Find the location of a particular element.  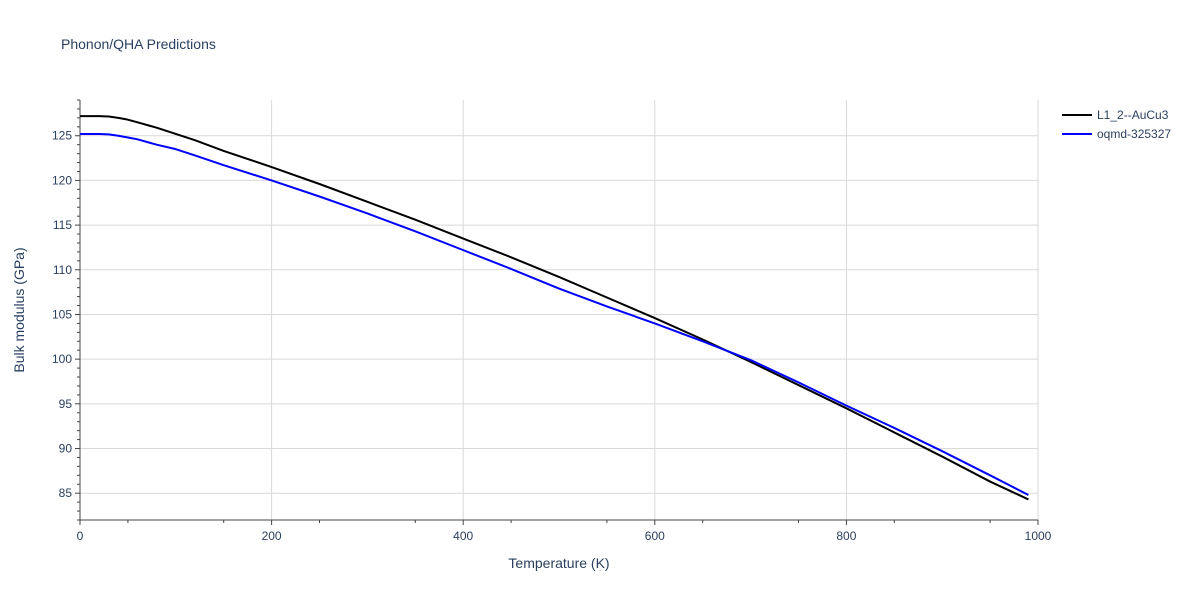

x-tick-label: 600 is located at coordinates (655, 536).